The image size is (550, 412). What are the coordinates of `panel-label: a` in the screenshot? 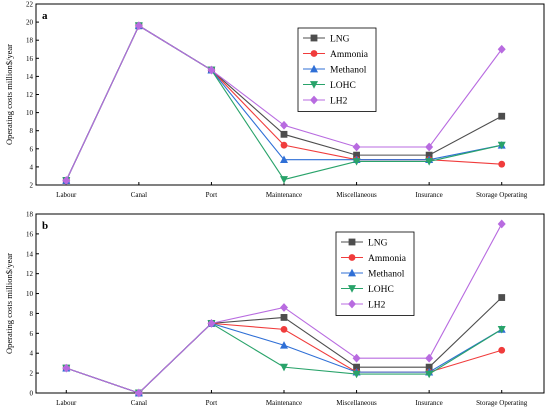 It's located at (45, 16).